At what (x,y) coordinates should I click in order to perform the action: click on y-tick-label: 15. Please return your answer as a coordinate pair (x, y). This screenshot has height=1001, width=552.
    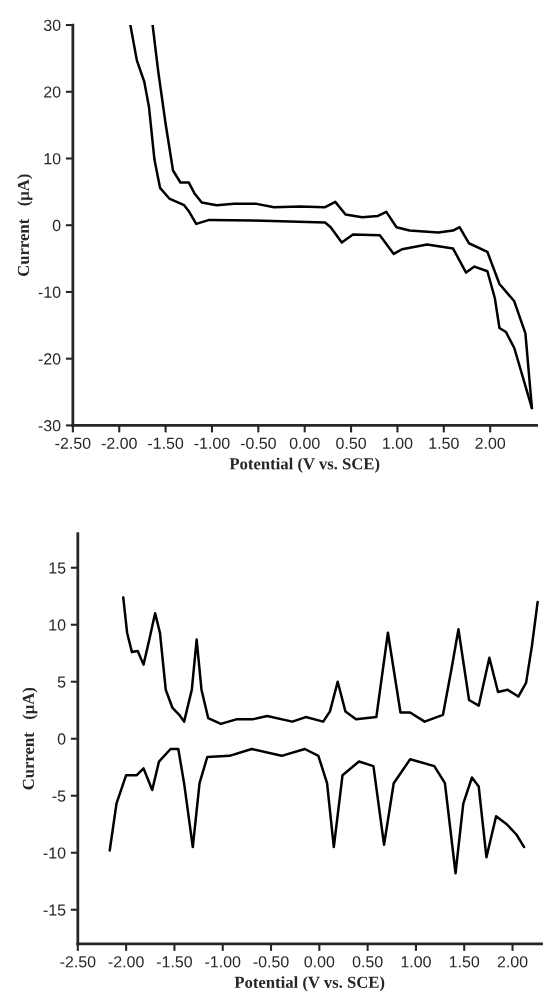
    Looking at the image, I should click on (57, 568).